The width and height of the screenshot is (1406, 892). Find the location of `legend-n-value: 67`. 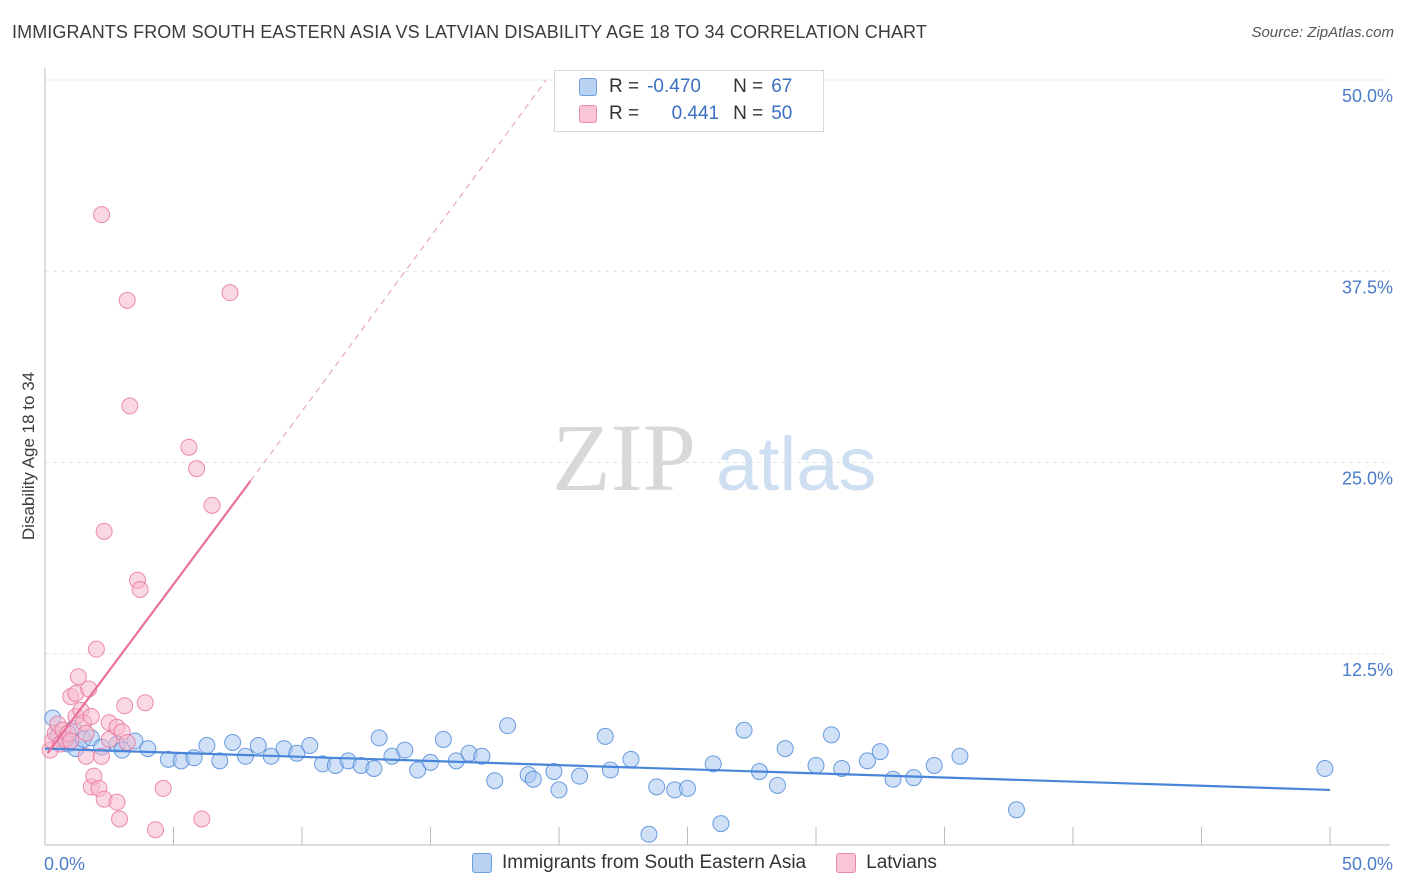

legend-n-value: 67 is located at coordinates (782, 86).